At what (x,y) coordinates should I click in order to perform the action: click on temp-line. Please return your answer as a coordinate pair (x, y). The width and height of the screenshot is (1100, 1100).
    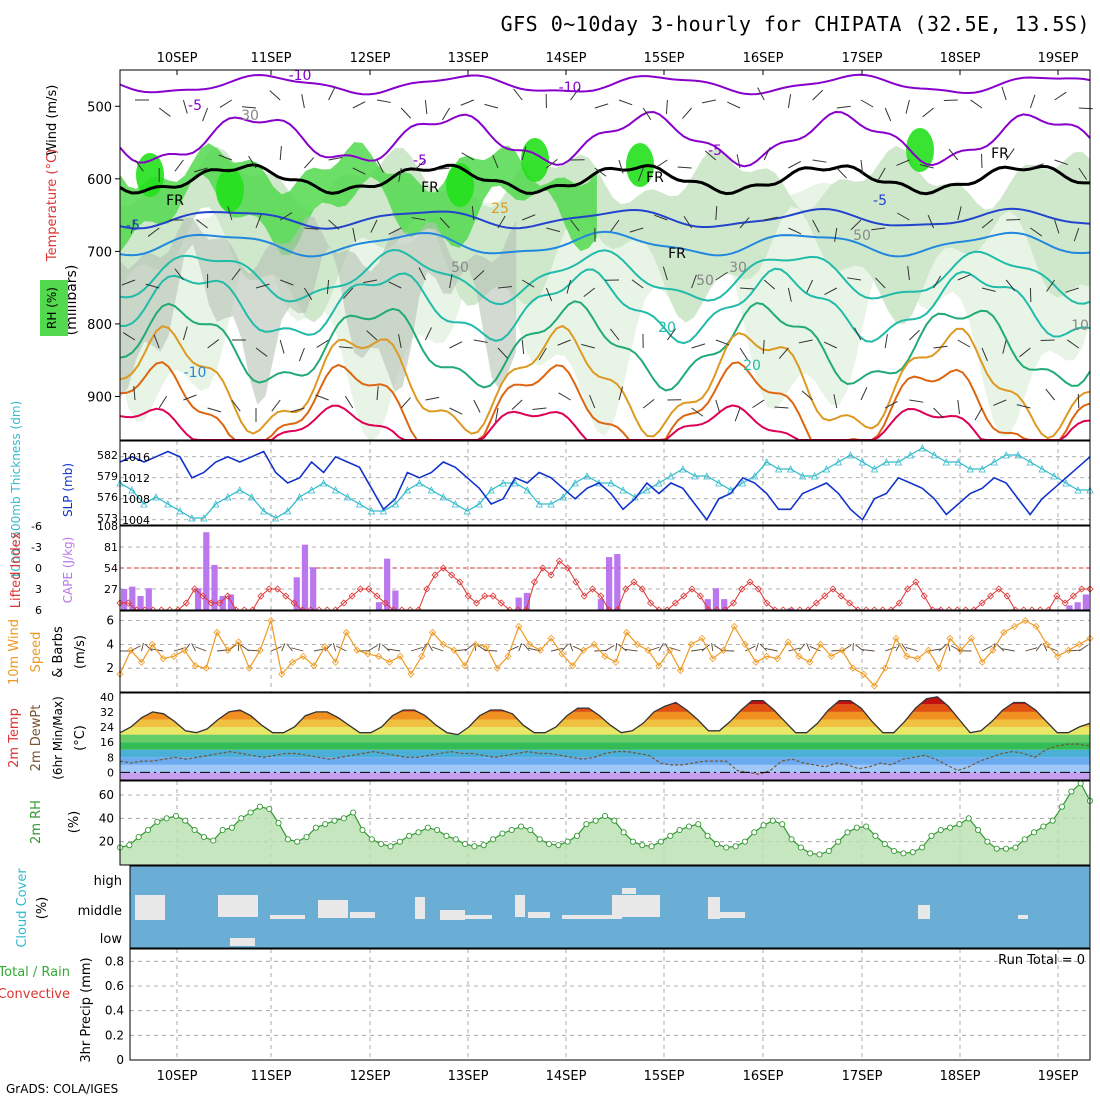
    Looking at the image, I should click on (605, 716).